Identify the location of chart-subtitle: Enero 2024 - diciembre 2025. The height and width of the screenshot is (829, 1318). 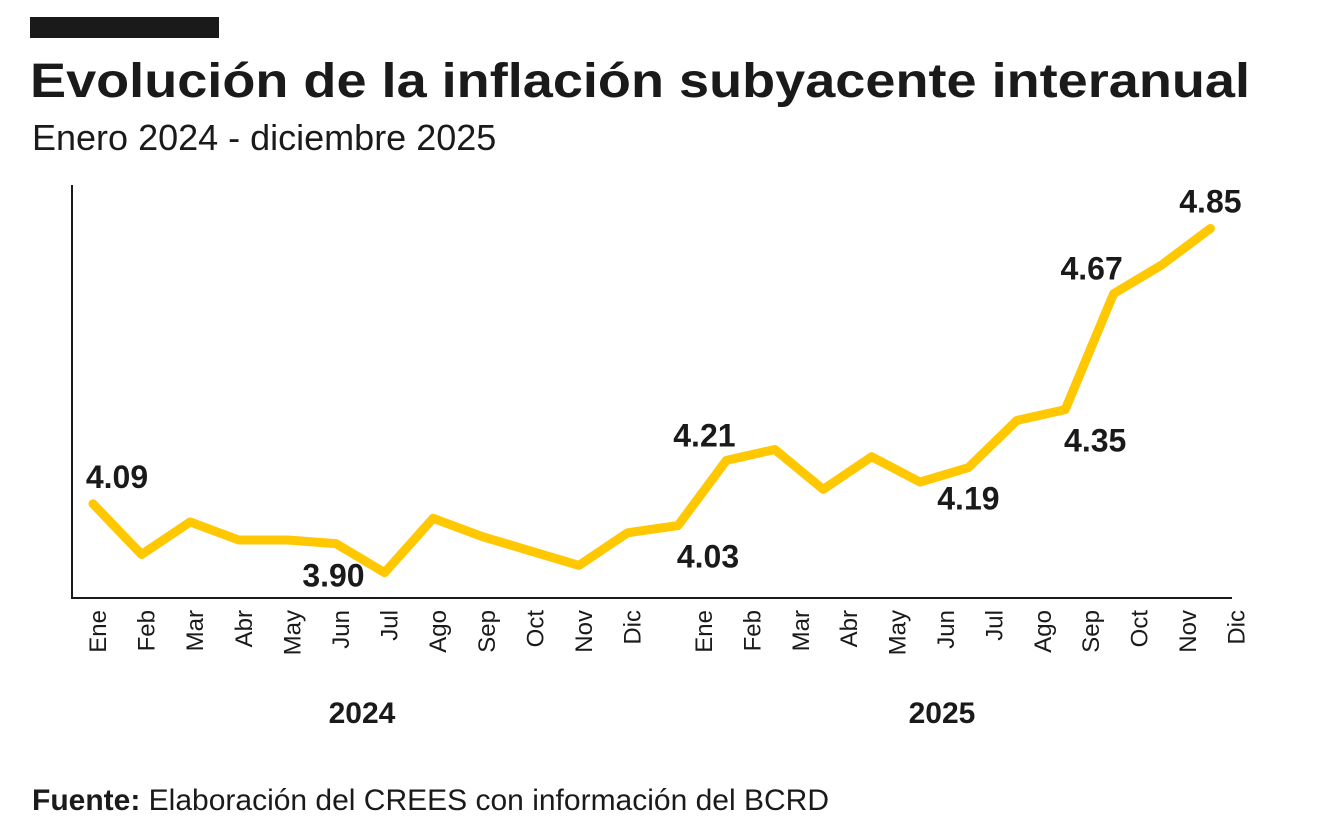
(264, 137).